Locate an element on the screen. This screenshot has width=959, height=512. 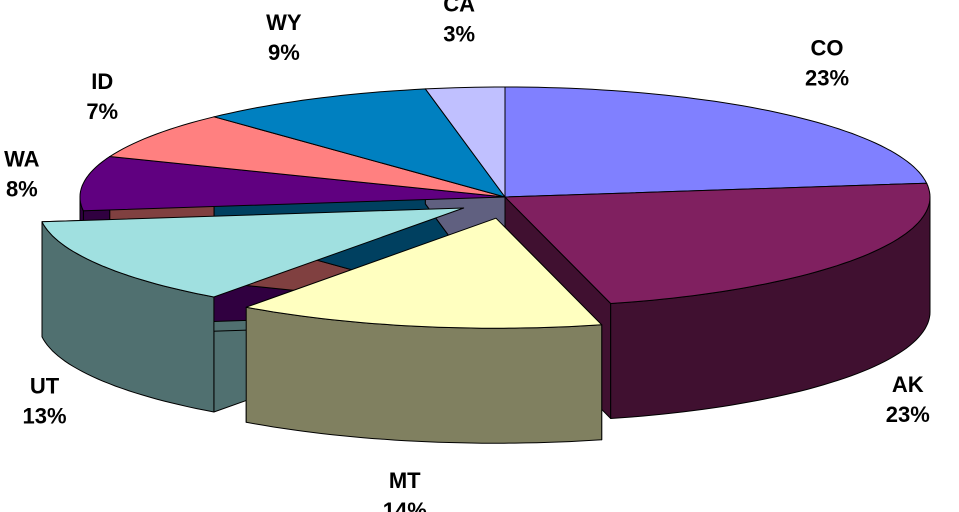
slice-value-label: 13% is located at coordinates (44, 415).